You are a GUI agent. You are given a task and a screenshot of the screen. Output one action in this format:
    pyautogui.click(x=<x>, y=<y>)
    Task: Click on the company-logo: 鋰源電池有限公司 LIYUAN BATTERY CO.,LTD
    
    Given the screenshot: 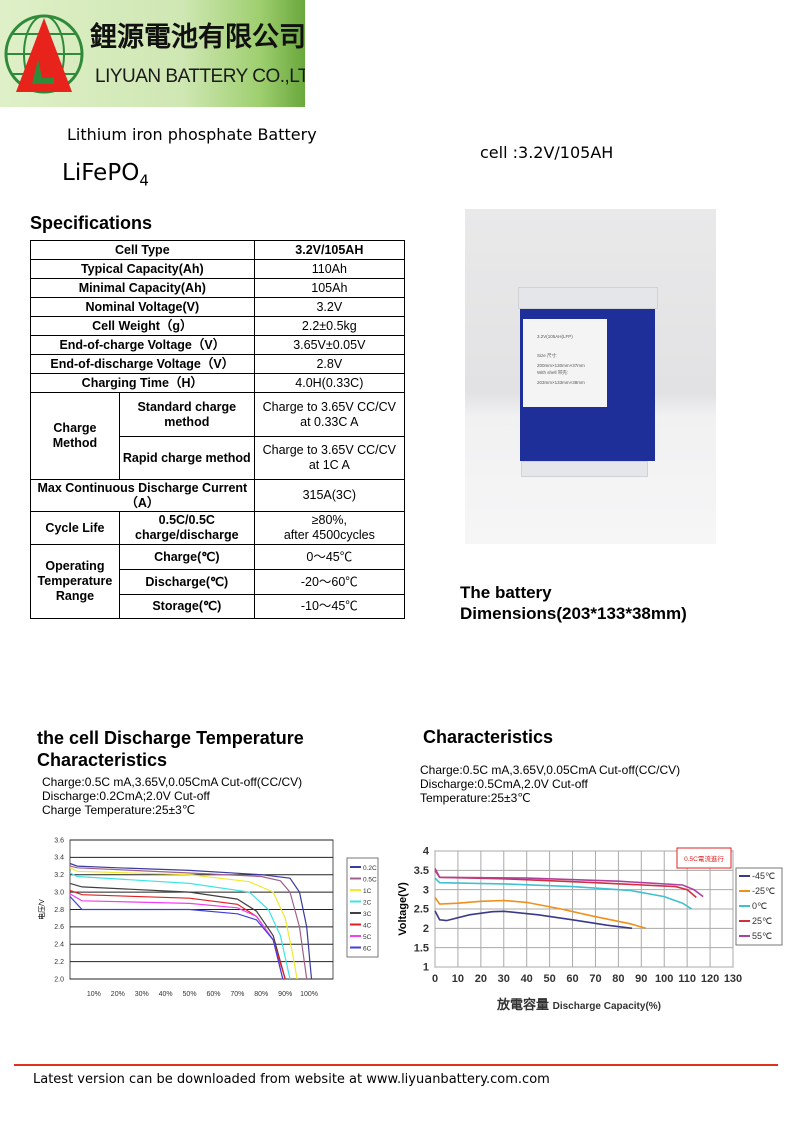 What is the action you would take?
    pyautogui.click(x=152, y=53)
    